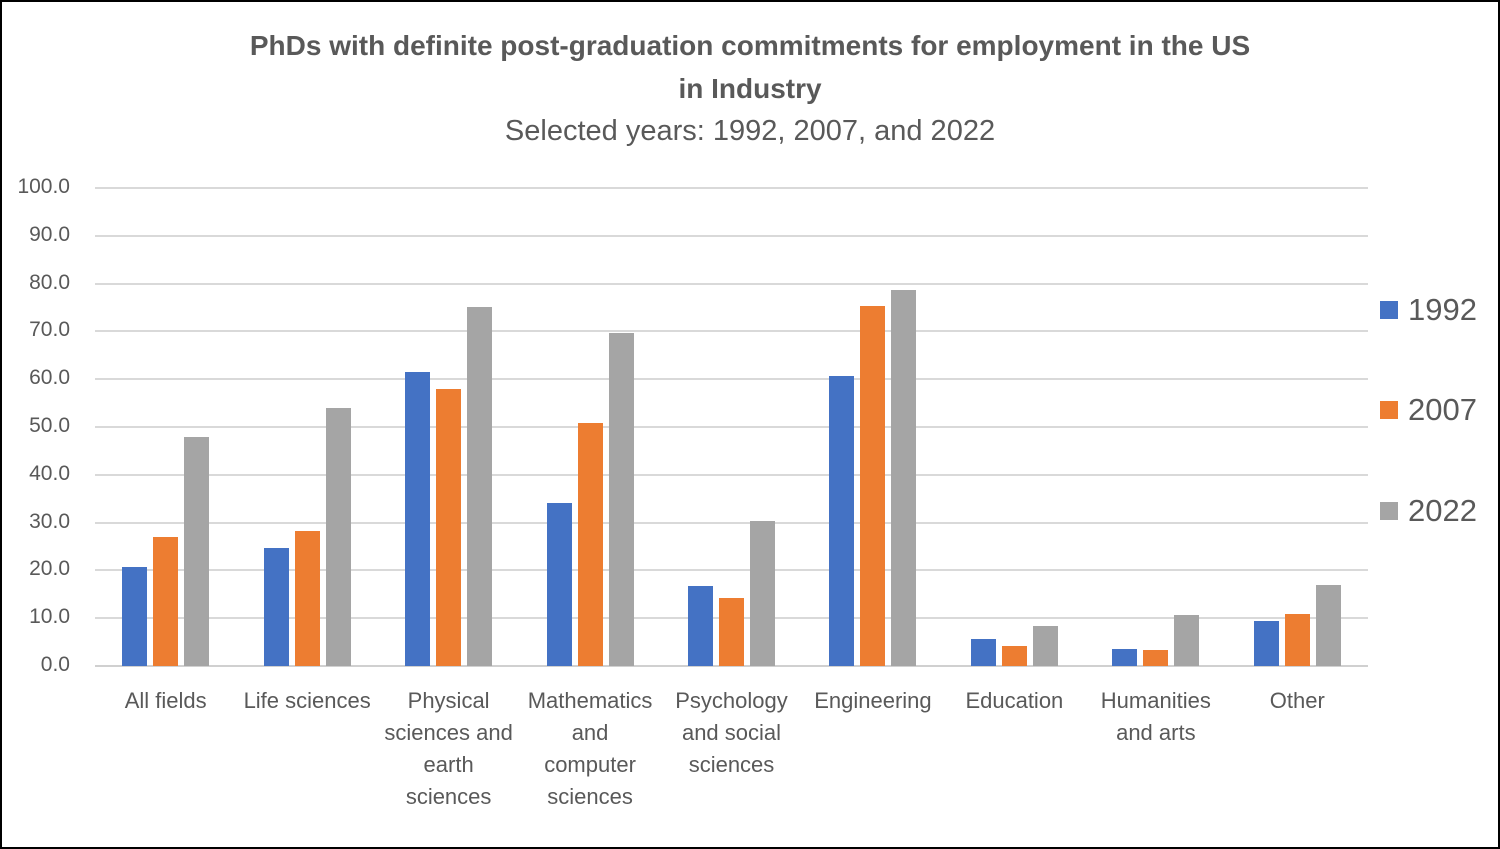 The height and width of the screenshot is (849, 1500). What do you see at coordinates (49, 617) in the screenshot?
I see `y-tick-label: 10.0` at bounding box center [49, 617].